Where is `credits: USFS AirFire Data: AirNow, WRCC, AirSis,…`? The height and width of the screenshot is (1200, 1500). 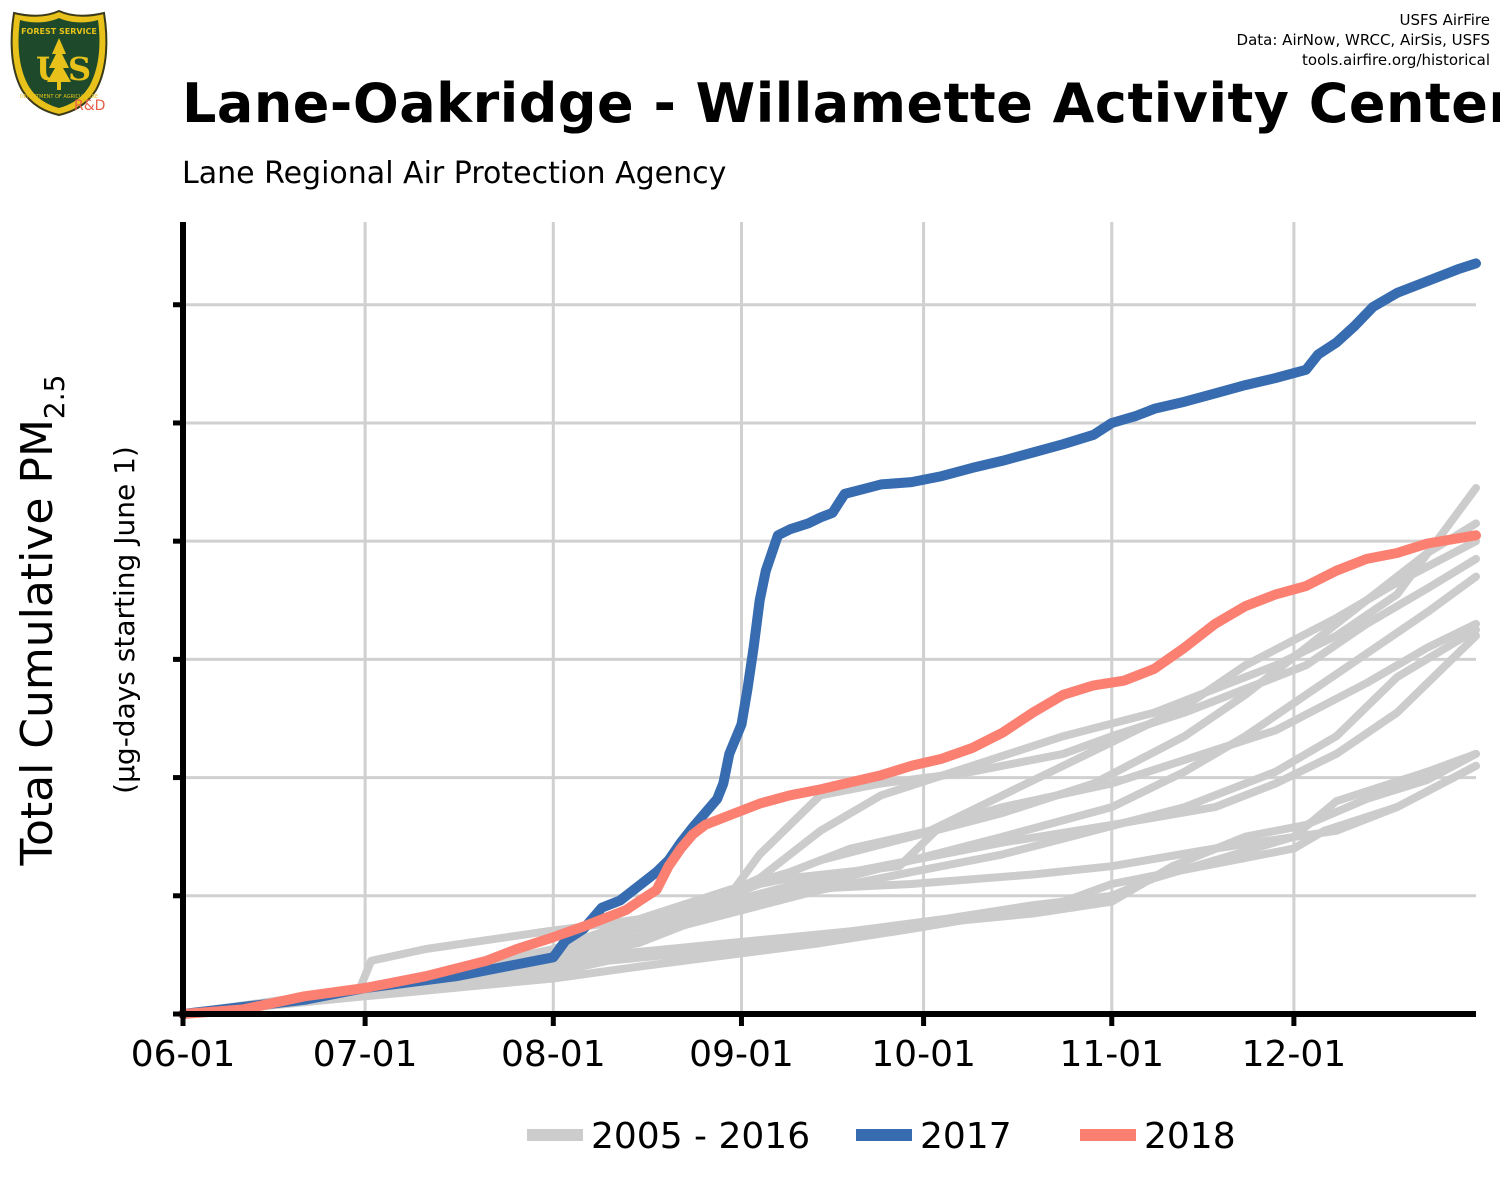 credits: USFS AirFire Data: AirNow, WRCC, AirSis,… is located at coordinates (1363, 40).